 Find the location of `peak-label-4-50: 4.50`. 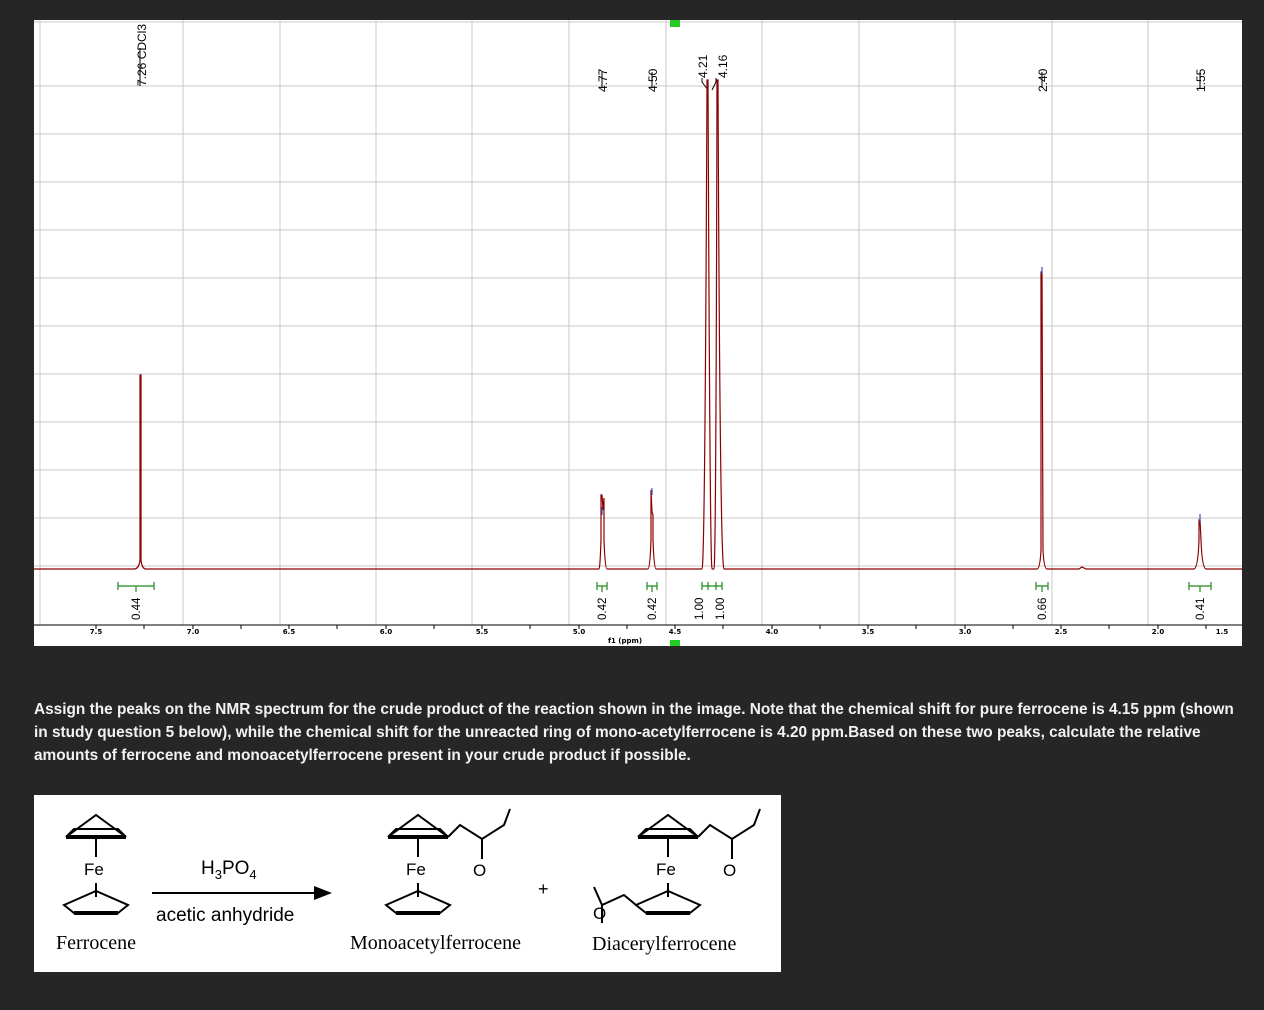

peak-label-4-50: 4.50 is located at coordinates (653, 80).